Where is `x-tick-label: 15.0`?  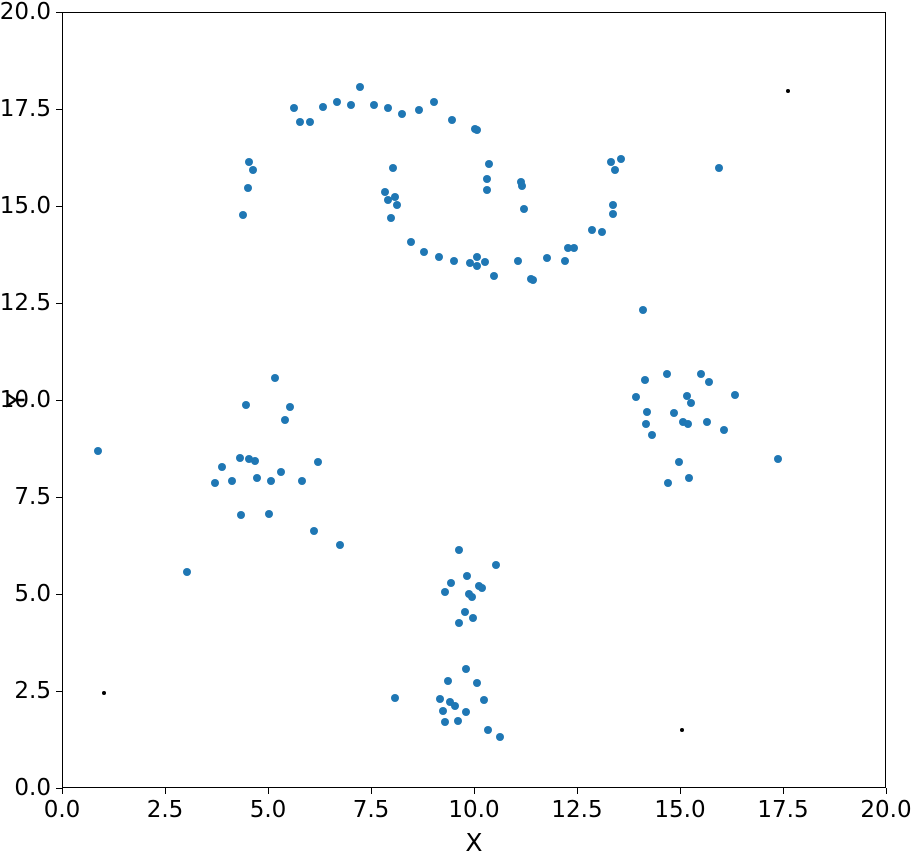 x-tick-label: 15.0 is located at coordinates (680, 810).